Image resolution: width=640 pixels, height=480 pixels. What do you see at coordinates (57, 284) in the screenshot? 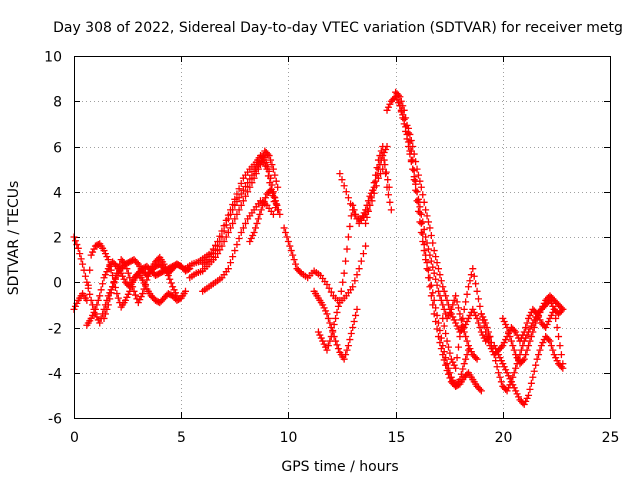
I see `y-tick-label: 0` at bounding box center [57, 284].